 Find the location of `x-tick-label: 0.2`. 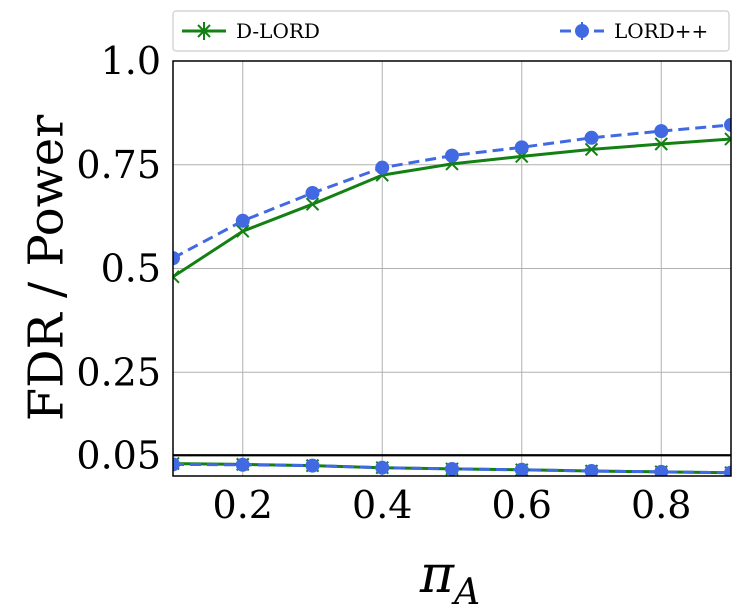

x-tick-label: 0.2 is located at coordinates (243, 505).